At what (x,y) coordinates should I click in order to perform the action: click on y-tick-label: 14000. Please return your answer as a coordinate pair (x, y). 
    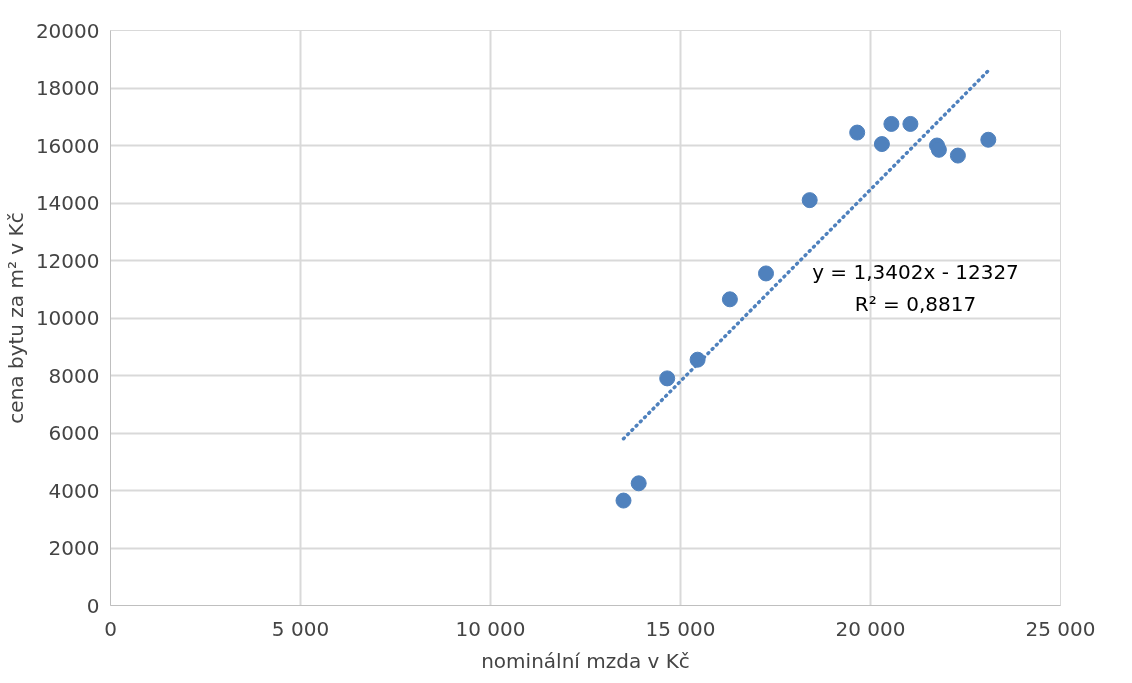
    Looking at the image, I should click on (67, 203).